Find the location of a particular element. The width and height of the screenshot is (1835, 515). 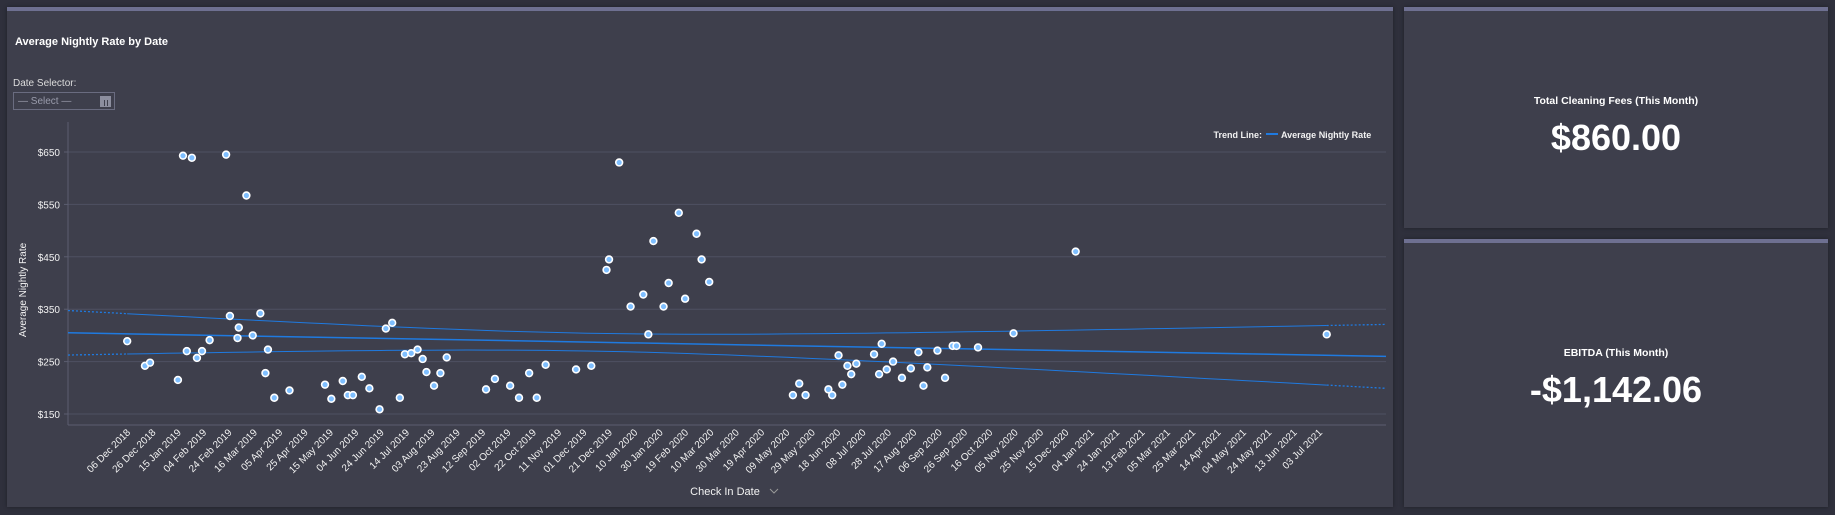

x-axis-title: Check In Date is located at coordinates (725, 492).